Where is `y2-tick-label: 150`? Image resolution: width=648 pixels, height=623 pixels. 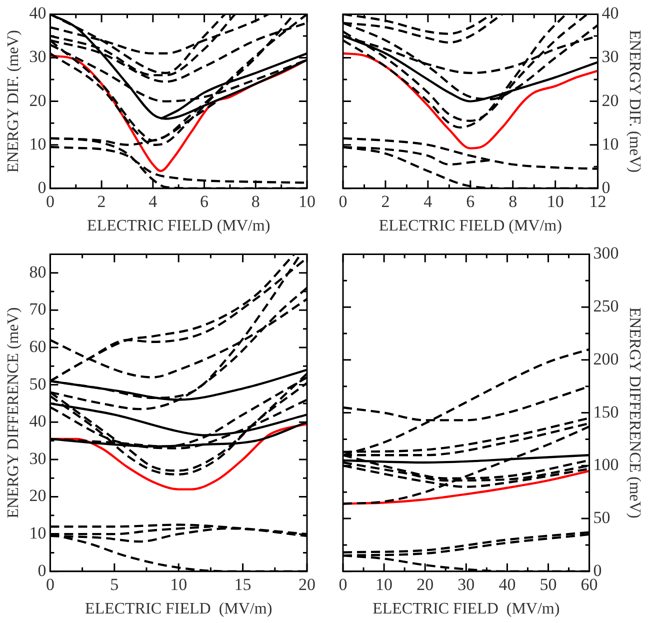
y2-tick-label: 150 is located at coordinates (606, 412).